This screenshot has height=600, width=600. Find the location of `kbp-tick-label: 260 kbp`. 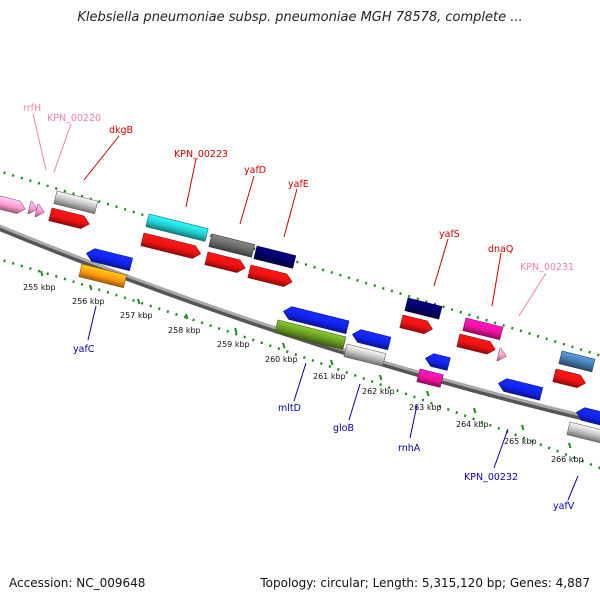

kbp-tick-label: 260 kbp is located at coordinates (281, 359).